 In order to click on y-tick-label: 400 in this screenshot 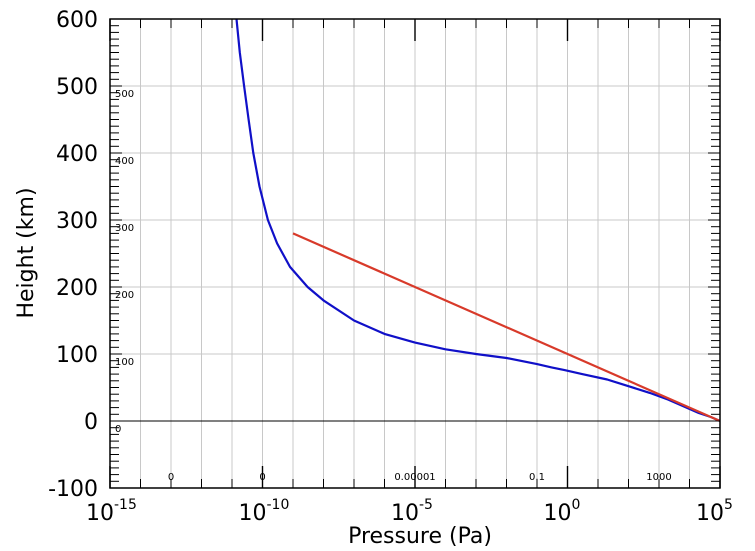, I will do `click(77, 154)`.